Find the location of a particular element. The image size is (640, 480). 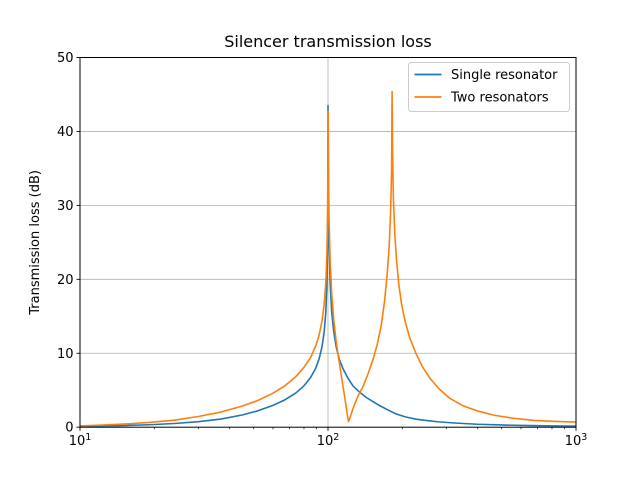

legend-label-two-resonators: Two resonators is located at coordinates (499, 98).